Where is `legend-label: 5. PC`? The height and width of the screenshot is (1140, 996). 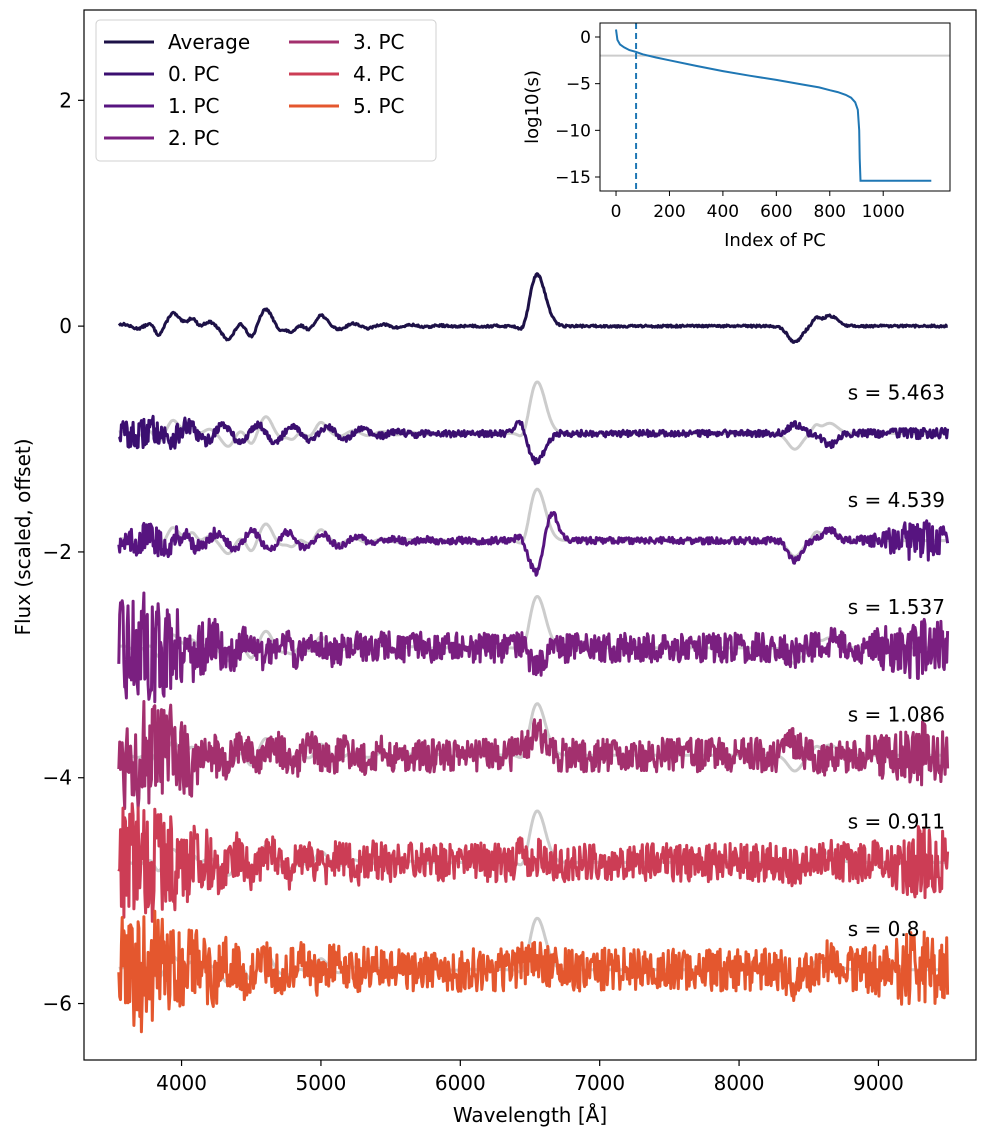
legend-label: 5. PC is located at coordinates (378, 106).